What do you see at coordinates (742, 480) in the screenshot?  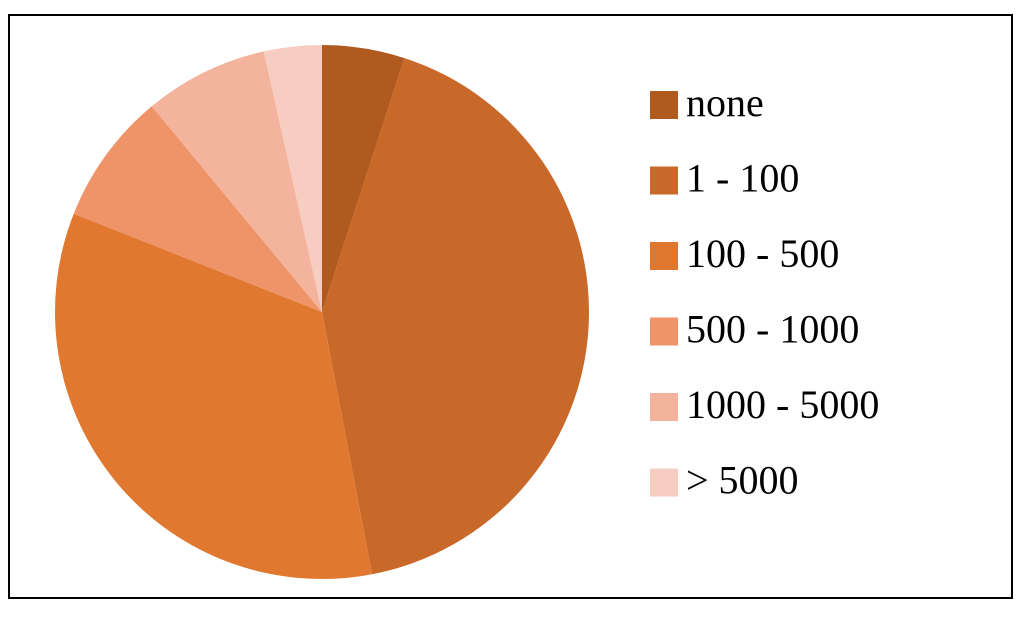 I see `legend-label: > 5000` at bounding box center [742, 480].